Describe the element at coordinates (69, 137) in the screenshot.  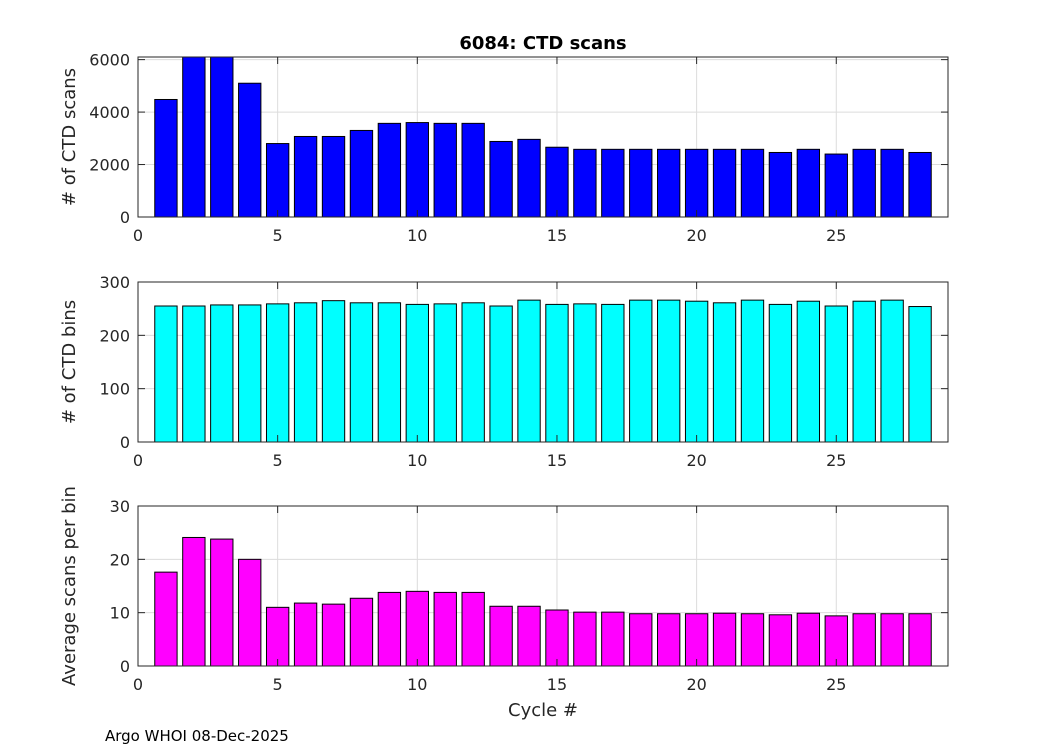
I see `y-axis-label: # of CTD scans` at that location.